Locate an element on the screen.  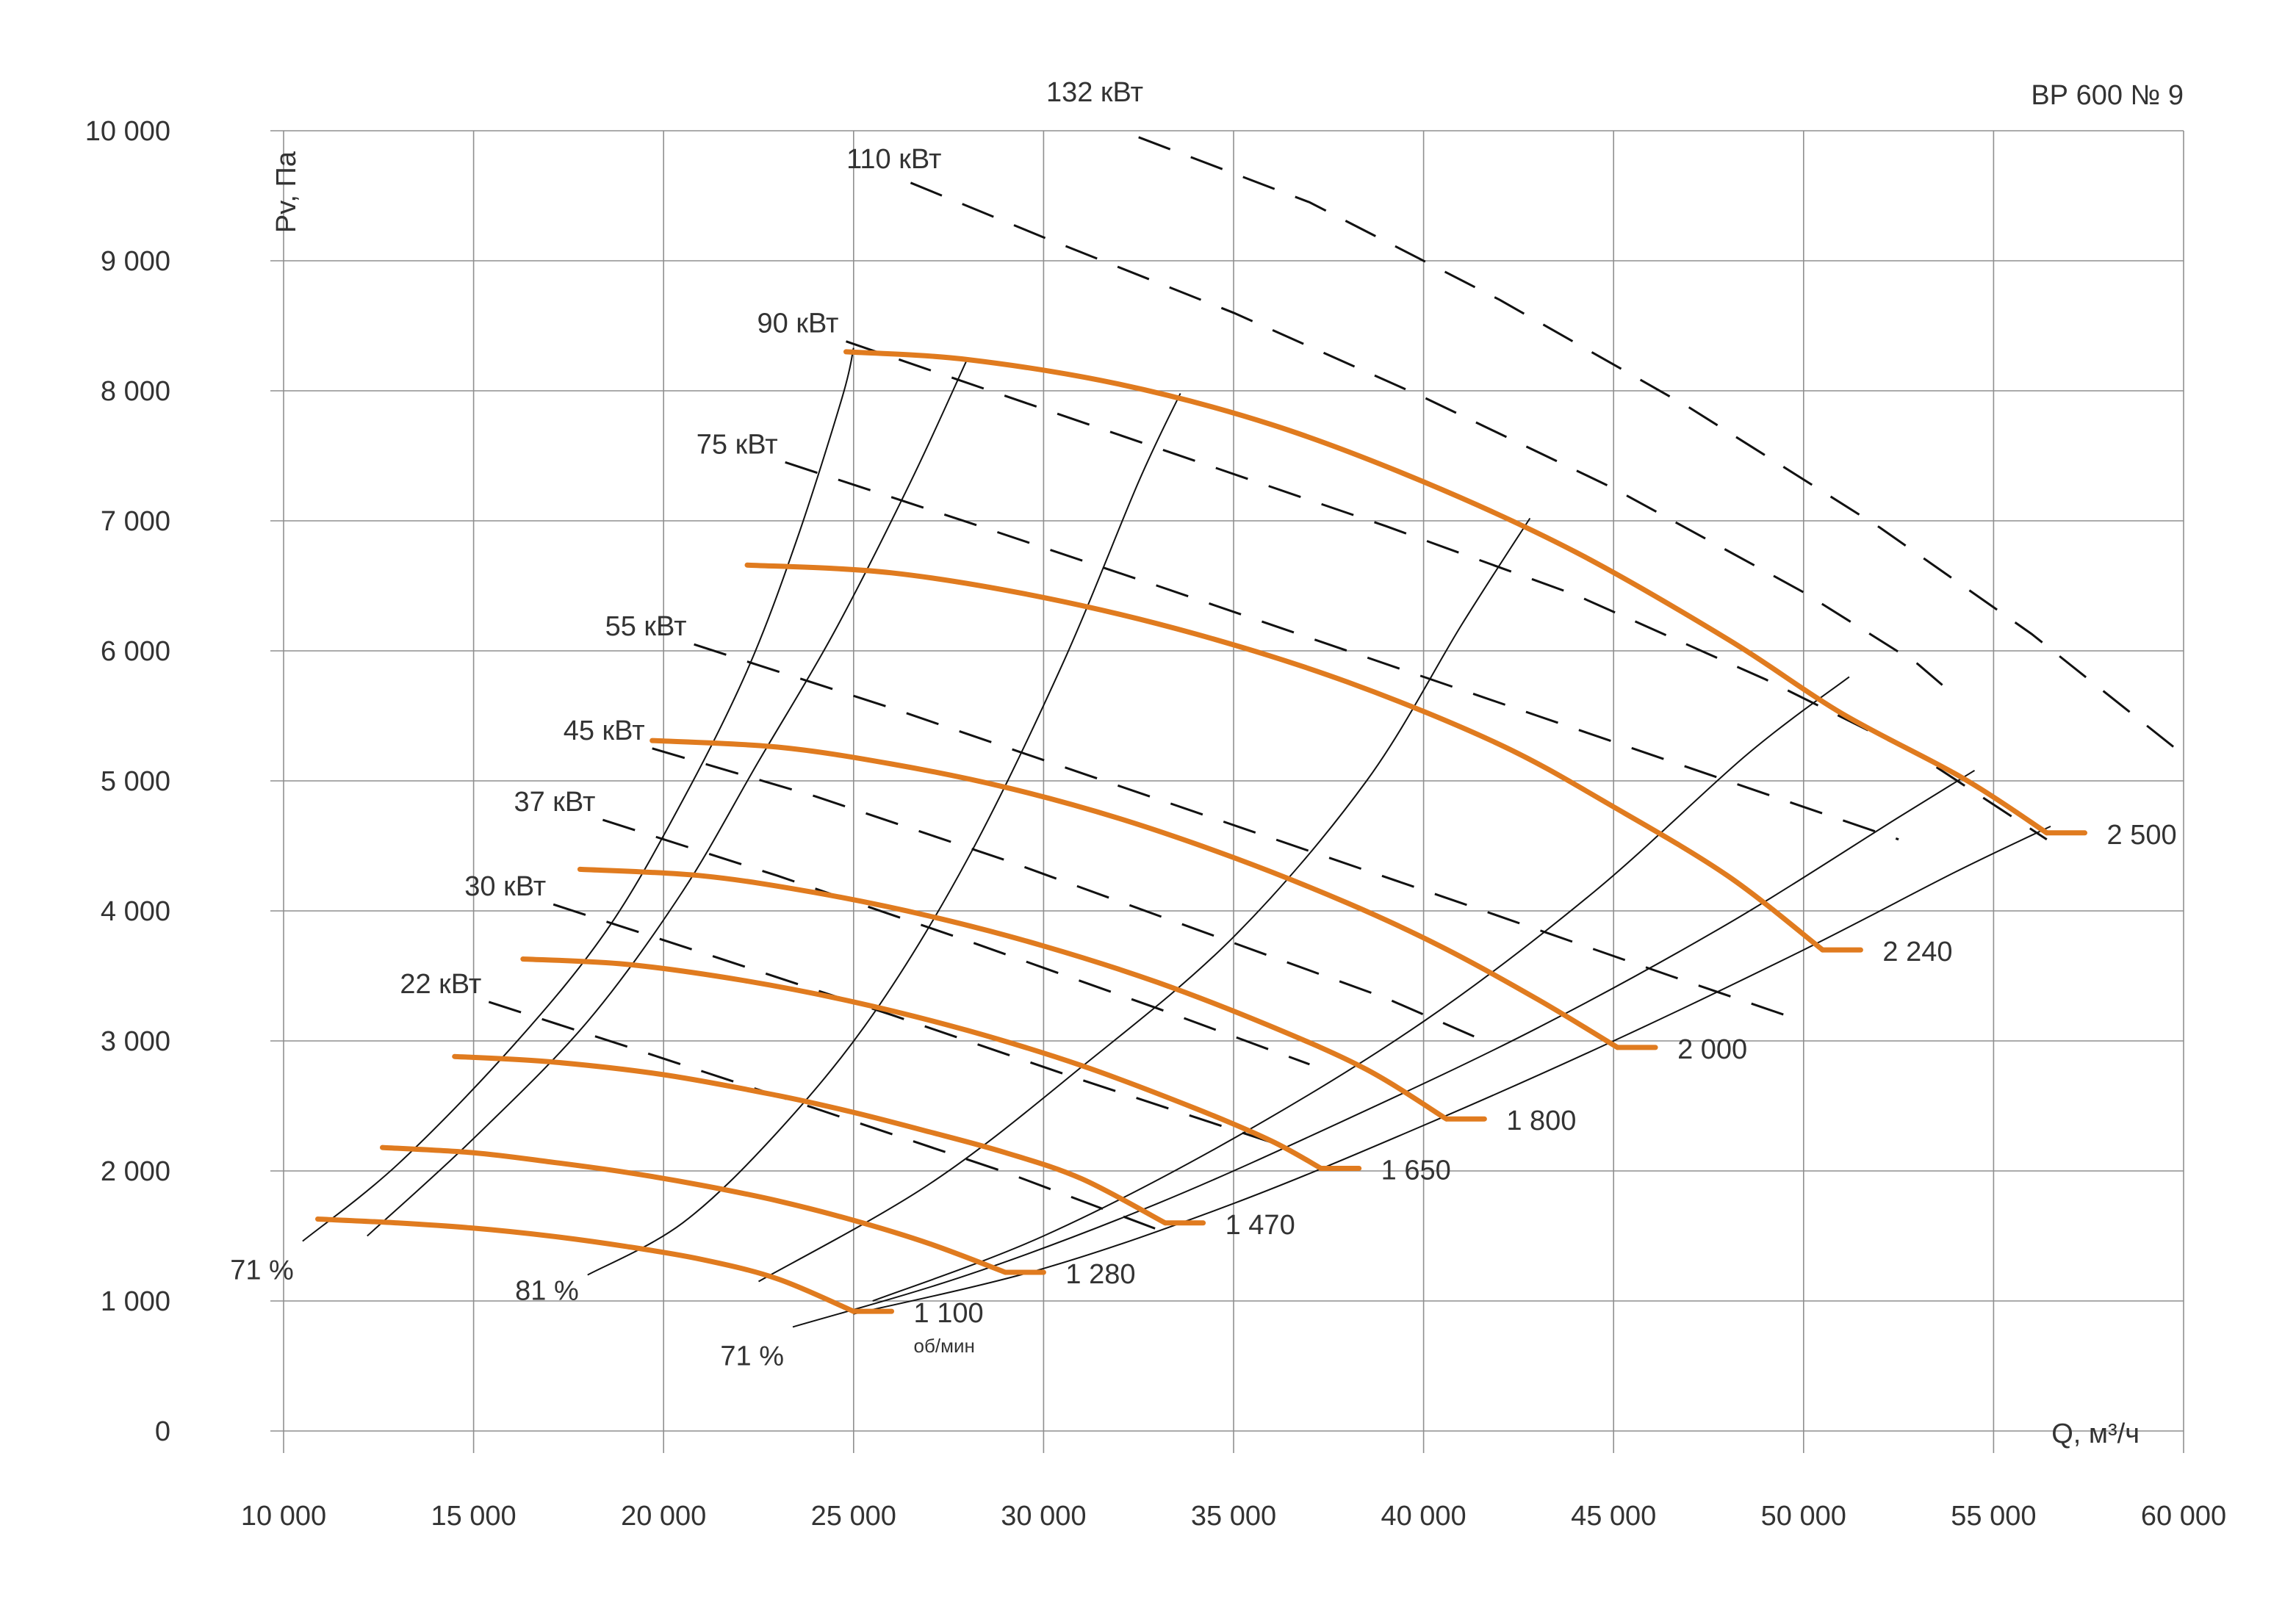
x-tick-label: 60 000 is located at coordinates (2183, 1516).